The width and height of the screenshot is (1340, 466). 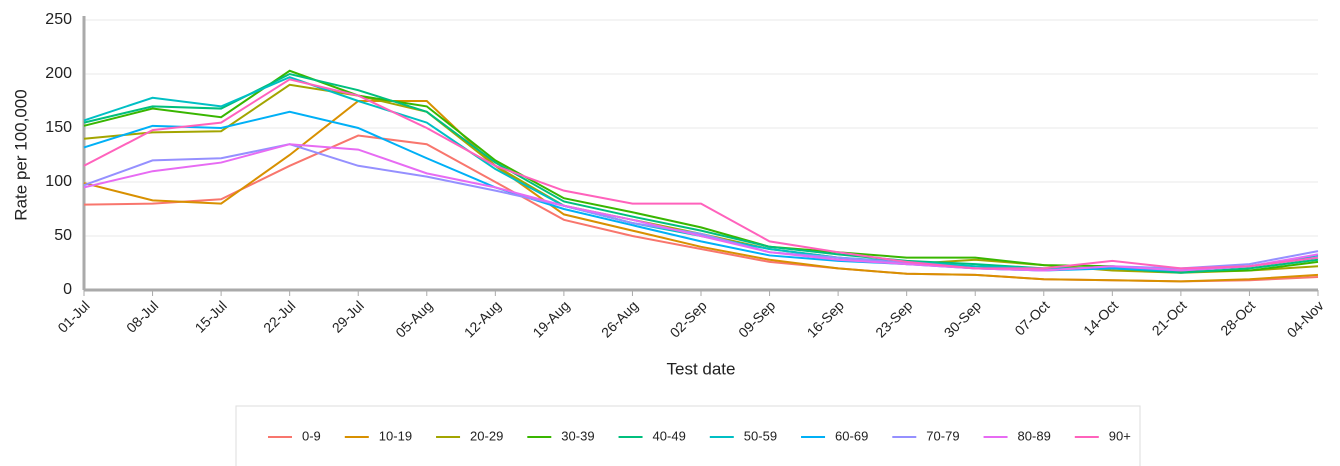 What do you see at coordinates (413, 318) in the screenshot?
I see `x-tick-label: 05-Aug` at bounding box center [413, 318].